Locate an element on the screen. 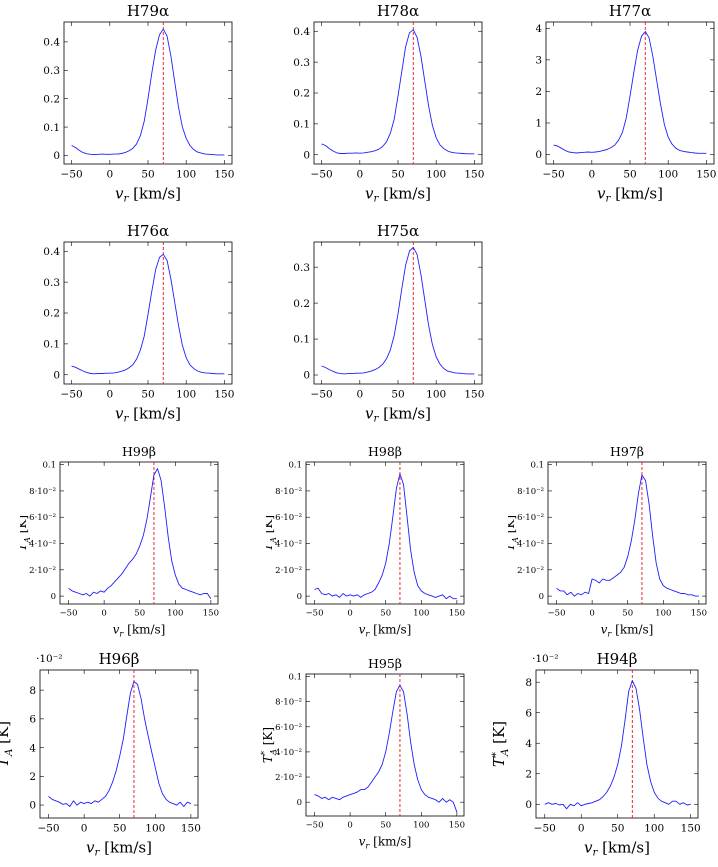  y-tick-label: 6 is located at coordinates (528, 713).